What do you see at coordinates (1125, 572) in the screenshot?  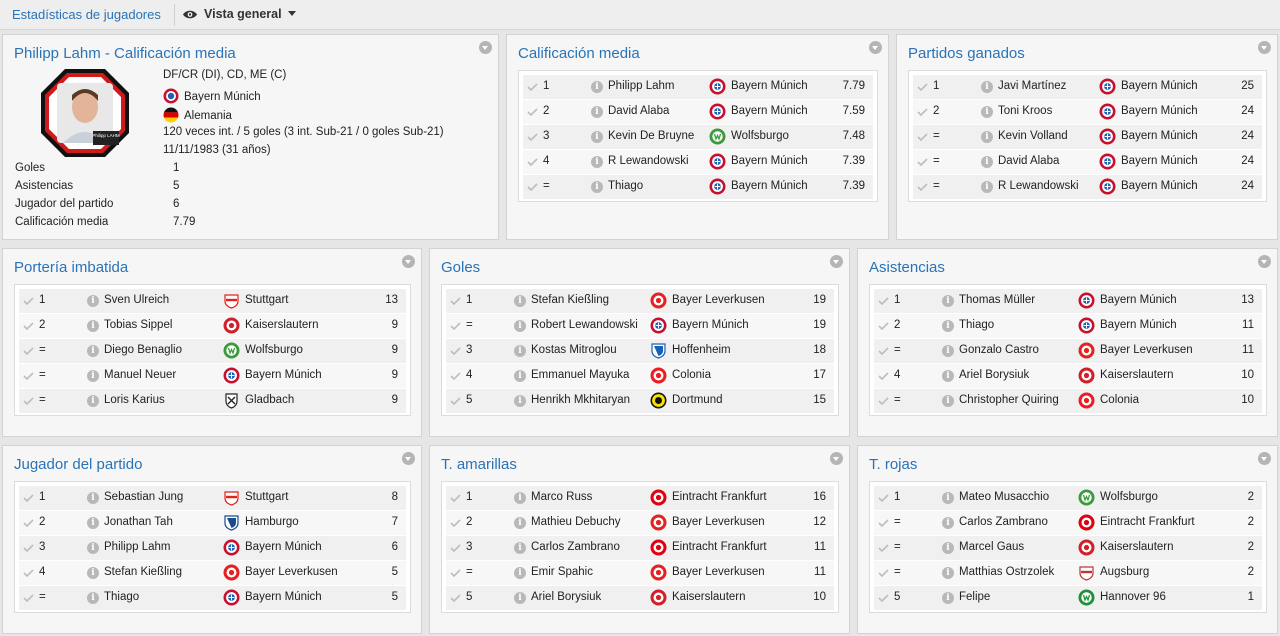 I see `team-name: Augsburg` at bounding box center [1125, 572].